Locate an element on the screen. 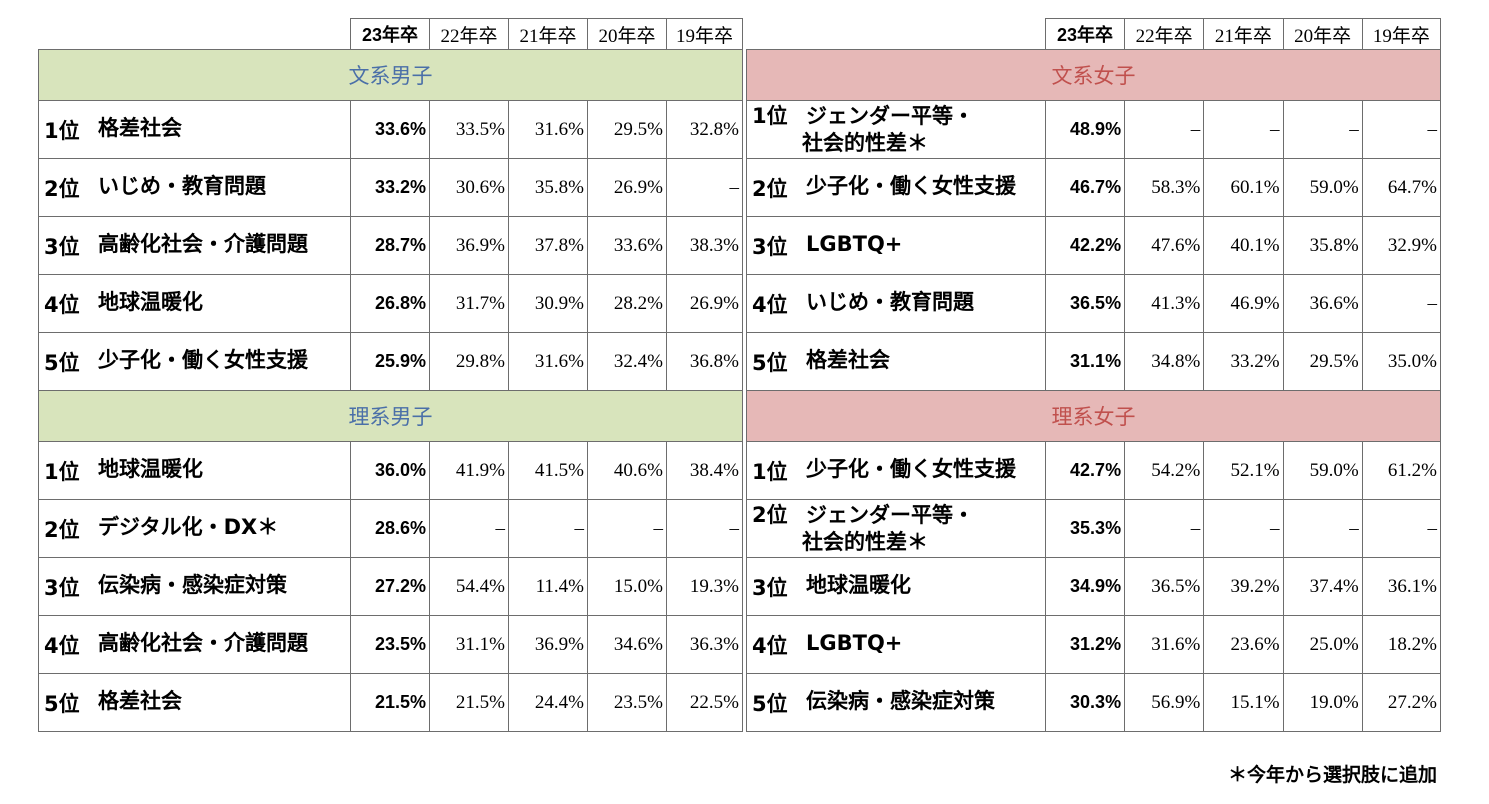 This screenshot has height=804, width=1489. percent-cell: 46.7% is located at coordinates (1085, 187).